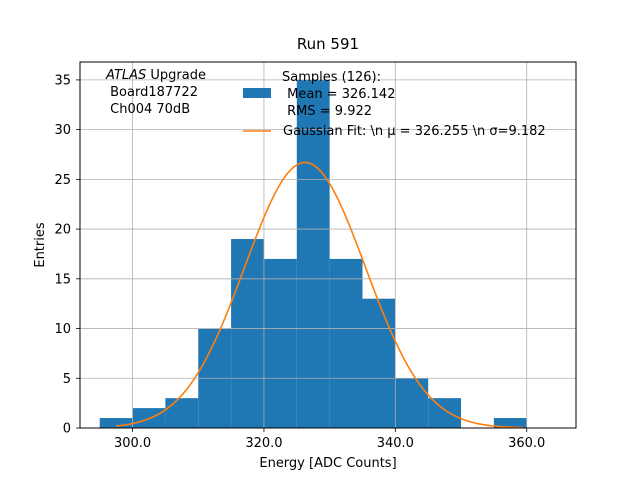 The height and width of the screenshot is (480, 640). What do you see at coordinates (395, 443) in the screenshot?
I see `x-tick-label: 340.0` at bounding box center [395, 443].